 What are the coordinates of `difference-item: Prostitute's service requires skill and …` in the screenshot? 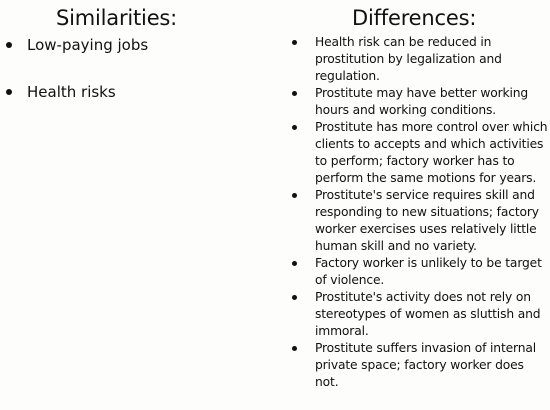 It's located at (419, 221).